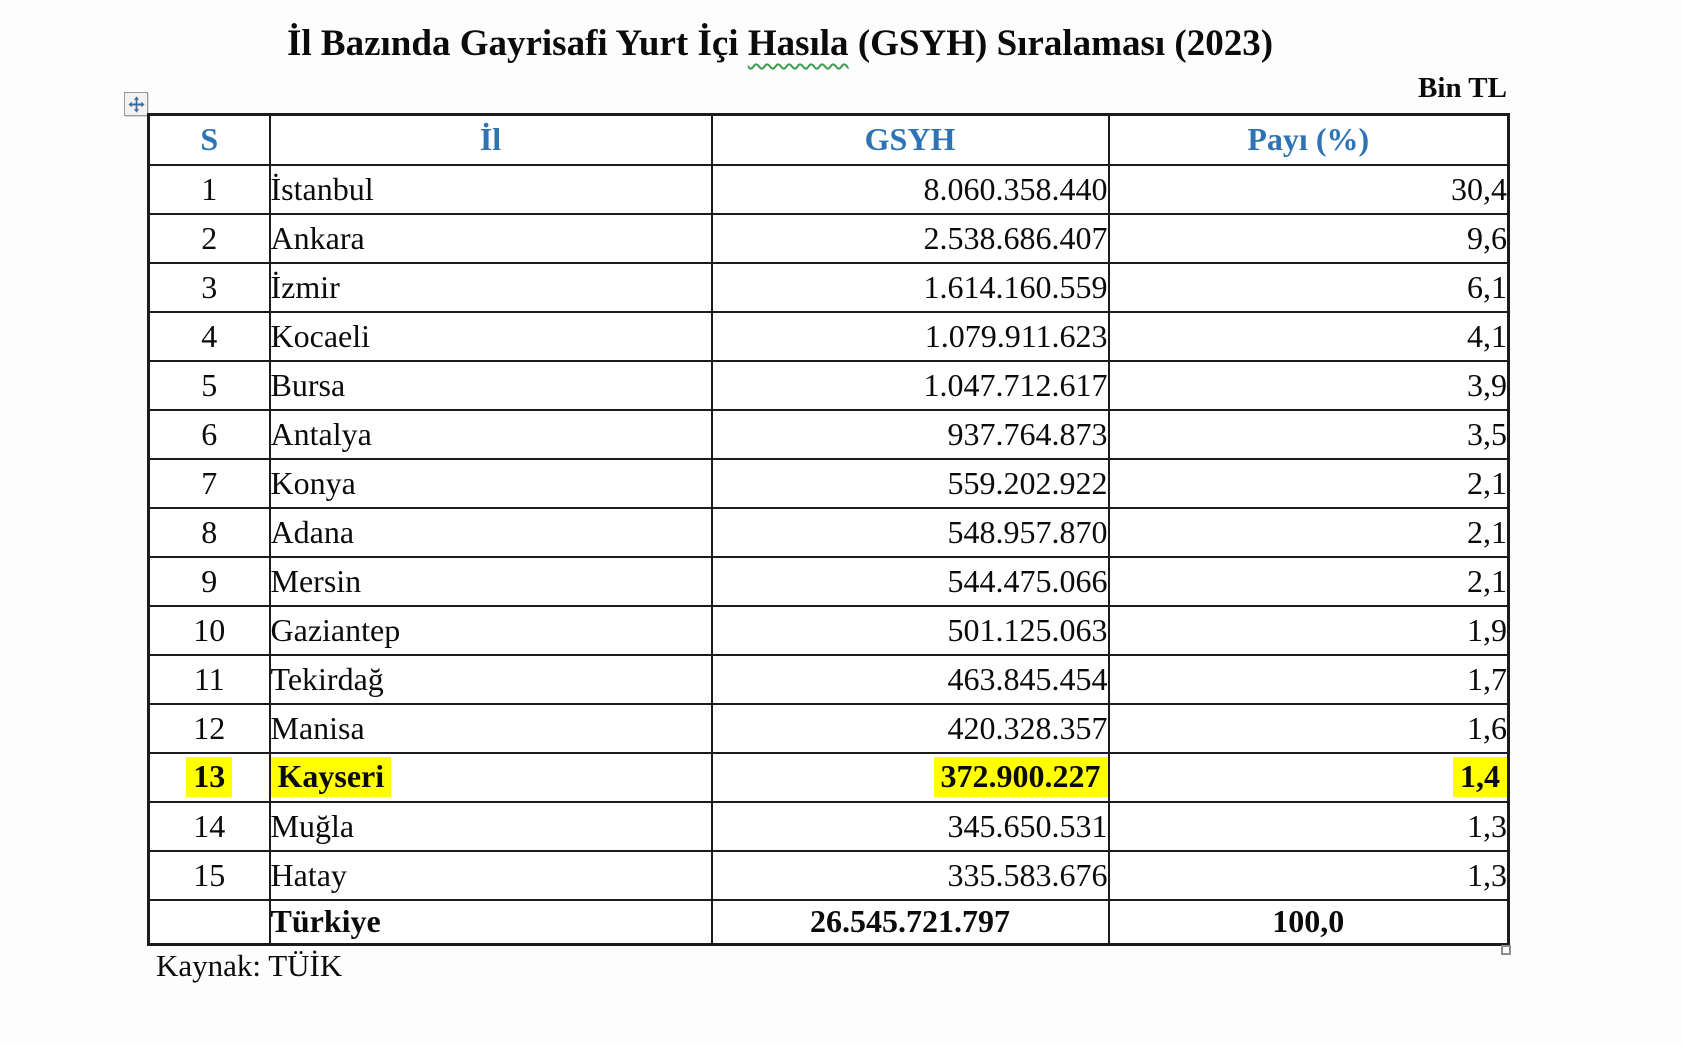  I want to click on header-share: Payı (%), so click(1308, 139).